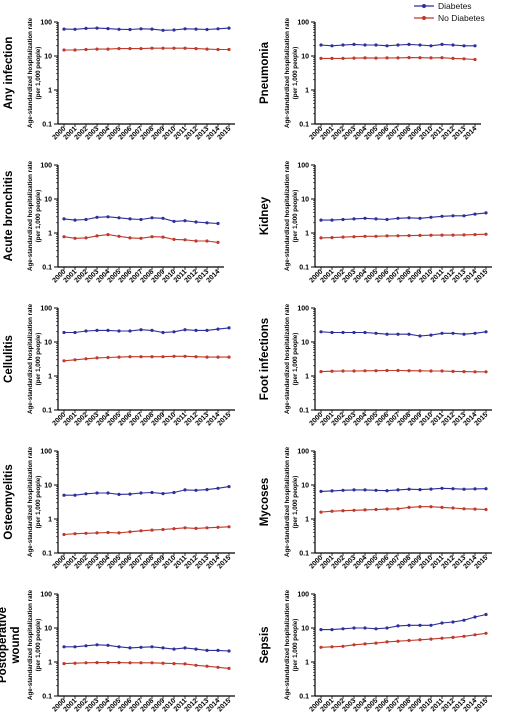 This screenshot has height=726, width=520. What do you see at coordinates (455, 6) in the screenshot?
I see `legend-label-diabetes: Diabetes` at bounding box center [455, 6].